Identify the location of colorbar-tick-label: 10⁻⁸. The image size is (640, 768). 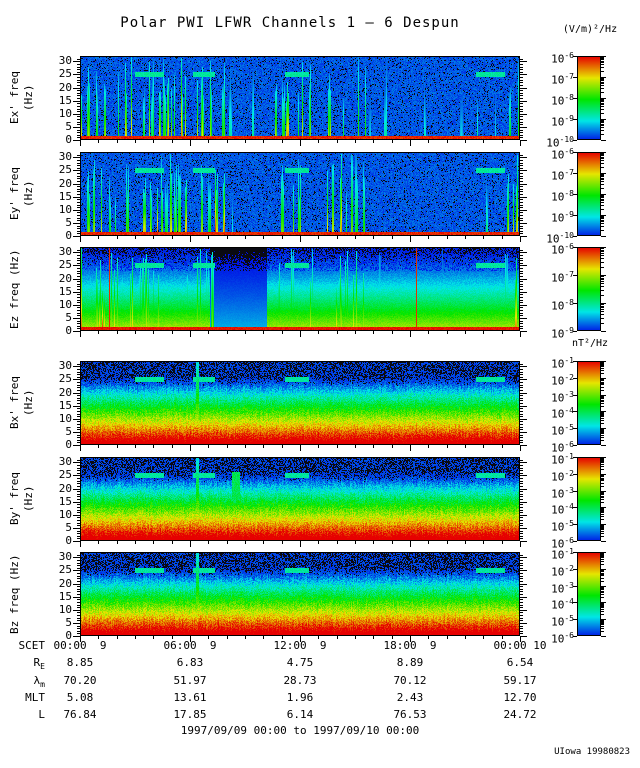
(562, 305).